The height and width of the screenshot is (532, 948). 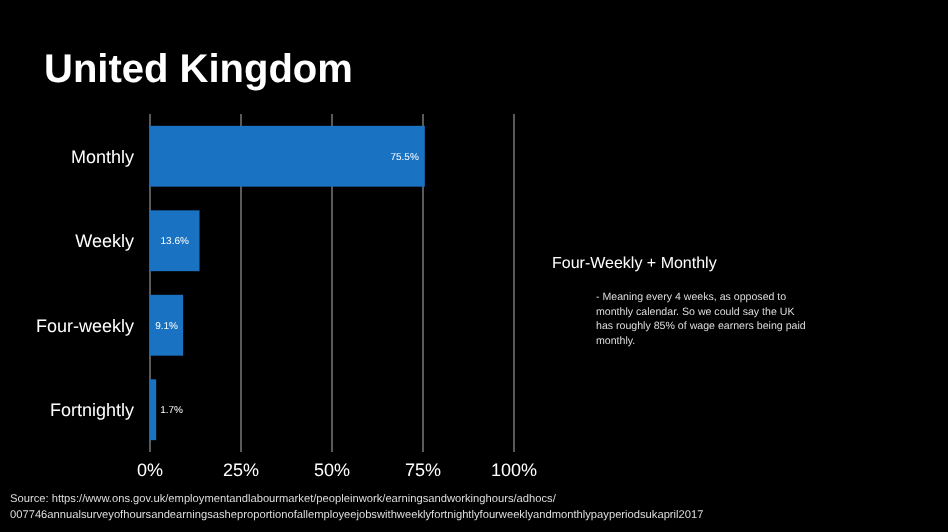 What do you see at coordinates (102, 156) in the screenshot?
I see `y-tick-label: Monthly` at bounding box center [102, 156].